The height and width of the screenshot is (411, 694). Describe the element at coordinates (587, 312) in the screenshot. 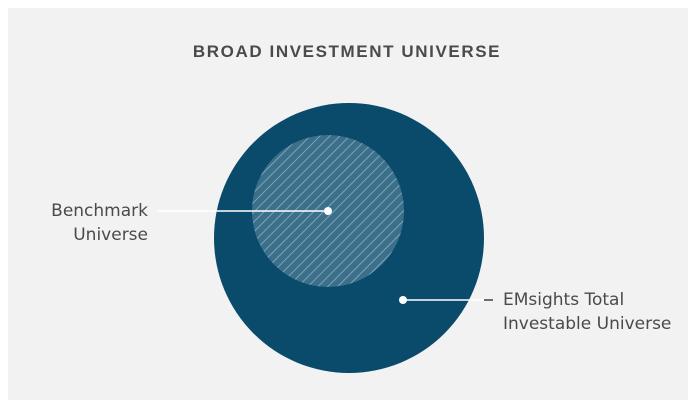

I see `total-investable-universe-label: EMsights Total Investable Universe` at that location.